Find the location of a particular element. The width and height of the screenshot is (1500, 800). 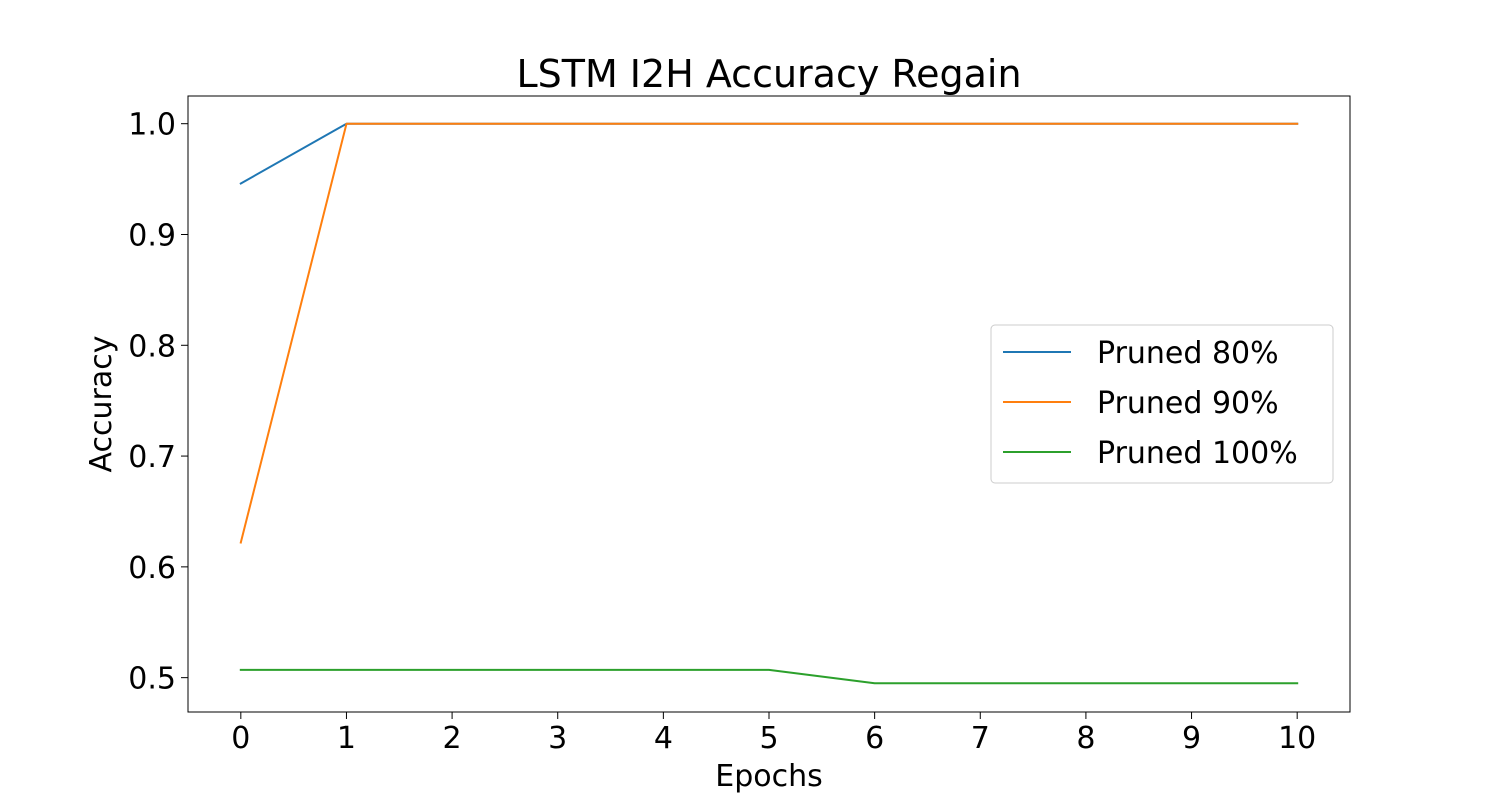

x-tick-label: 4 is located at coordinates (663, 738).